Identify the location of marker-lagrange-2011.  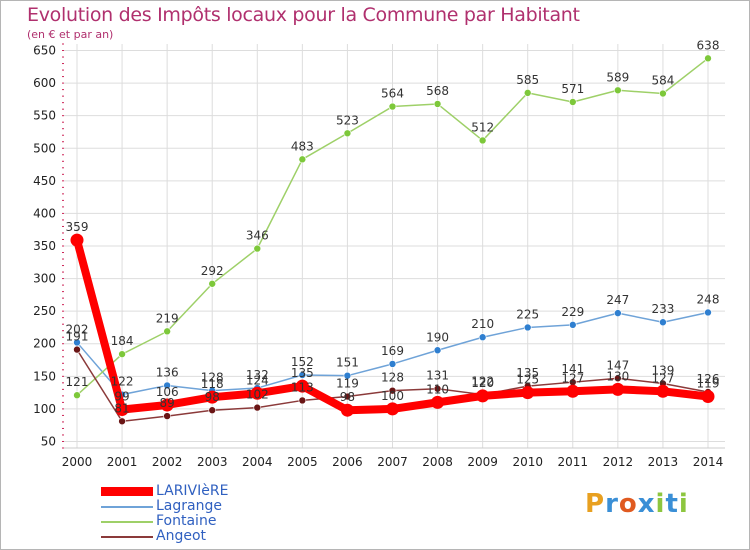
(572, 325).